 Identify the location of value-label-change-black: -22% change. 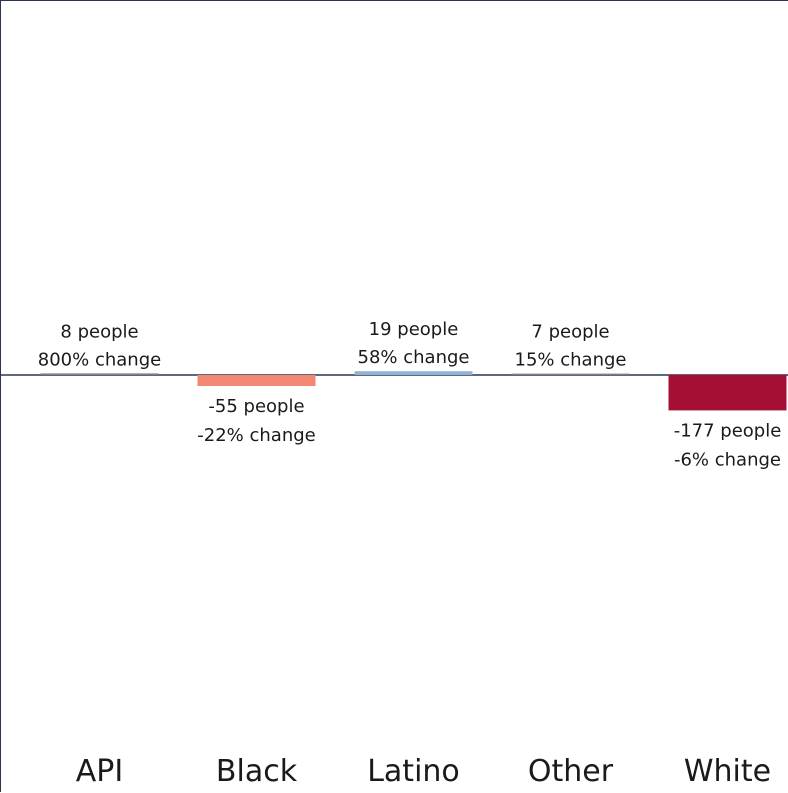
(256, 435).